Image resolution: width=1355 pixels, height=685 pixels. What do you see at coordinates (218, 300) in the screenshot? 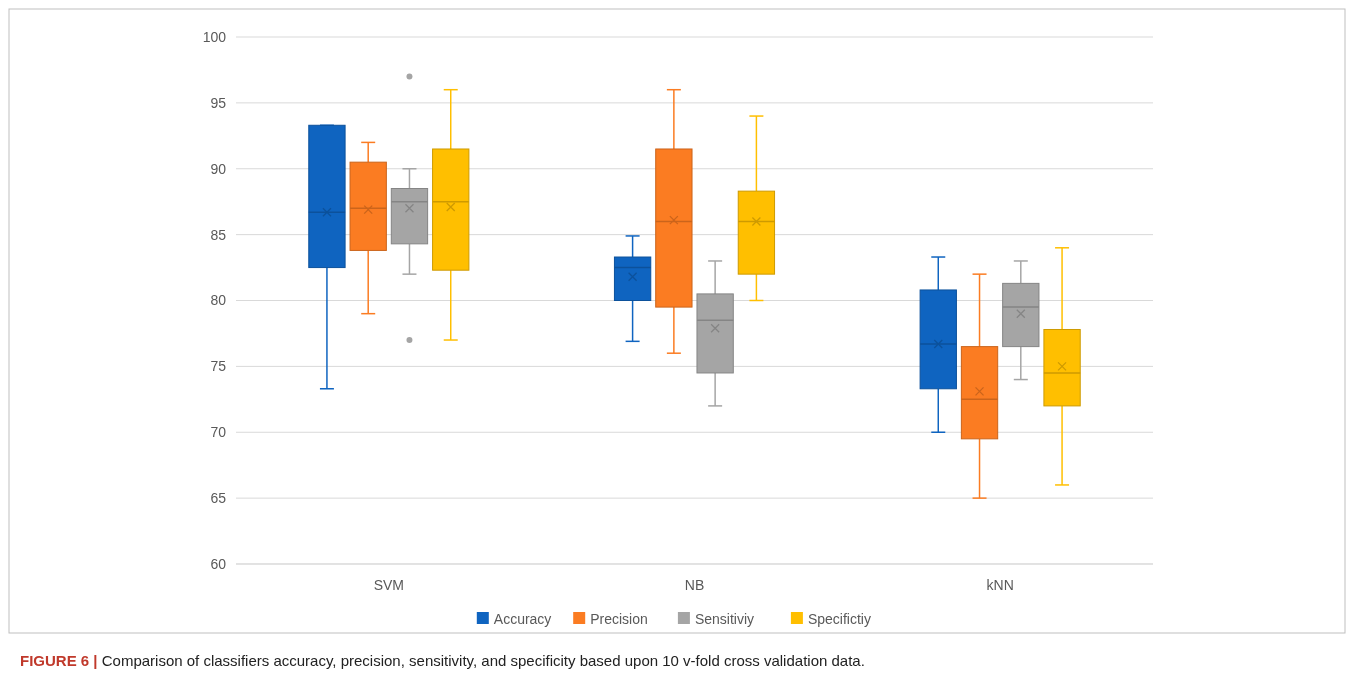
I see `y-tick-label: 80` at bounding box center [218, 300].